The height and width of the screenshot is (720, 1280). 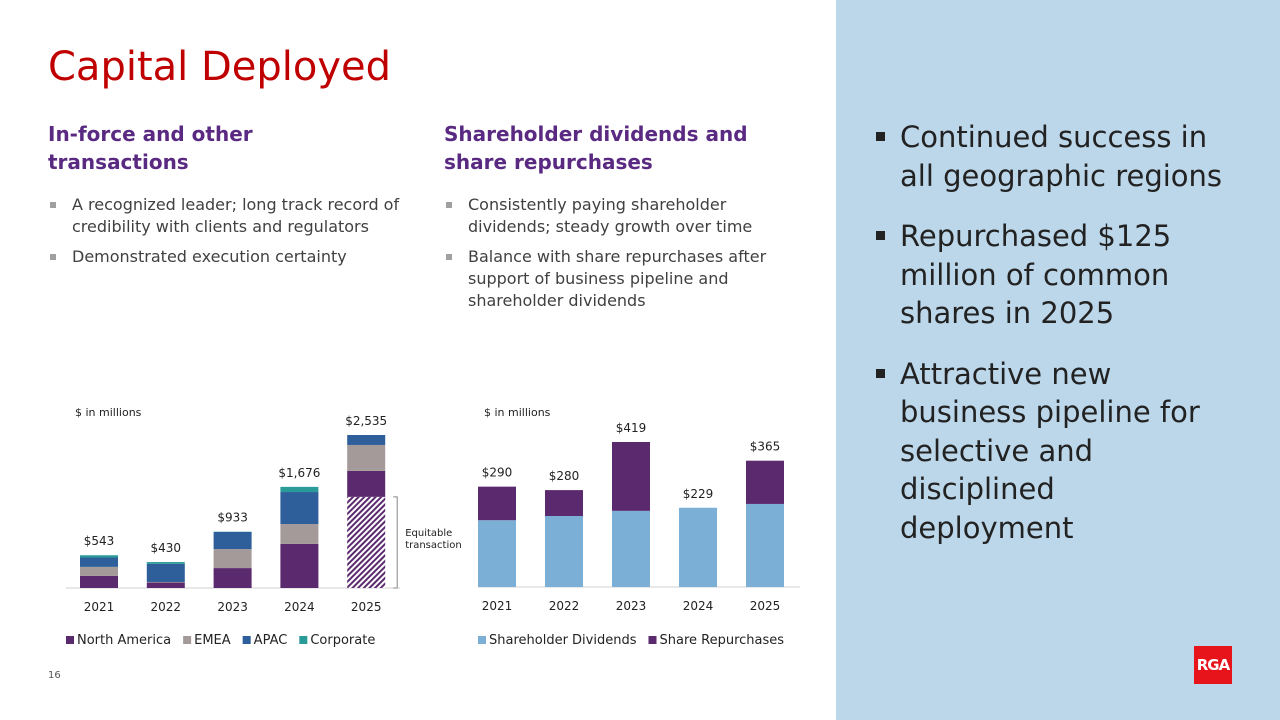 What do you see at coordinates (124, 640) in the screenshot?
I see `legend-label: North America` at bounding box center [124, 640].